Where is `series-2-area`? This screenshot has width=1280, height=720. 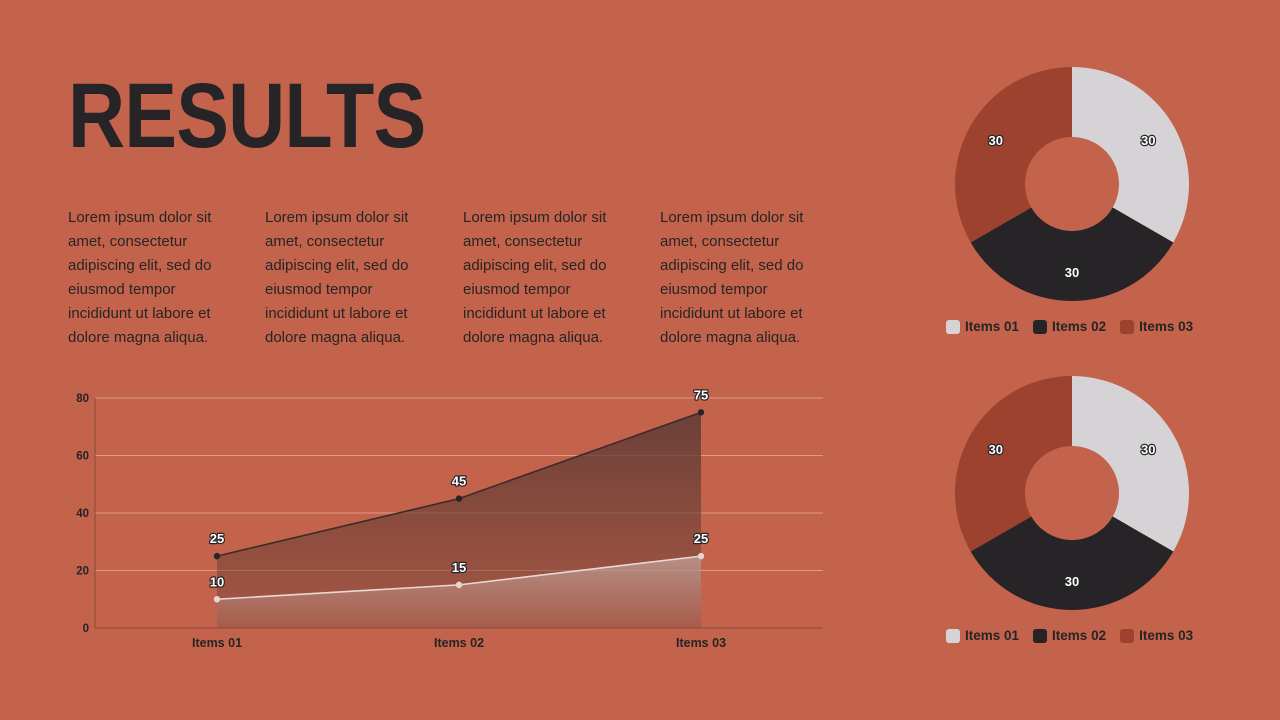
series-2-area is located at coordinates (459, 592).